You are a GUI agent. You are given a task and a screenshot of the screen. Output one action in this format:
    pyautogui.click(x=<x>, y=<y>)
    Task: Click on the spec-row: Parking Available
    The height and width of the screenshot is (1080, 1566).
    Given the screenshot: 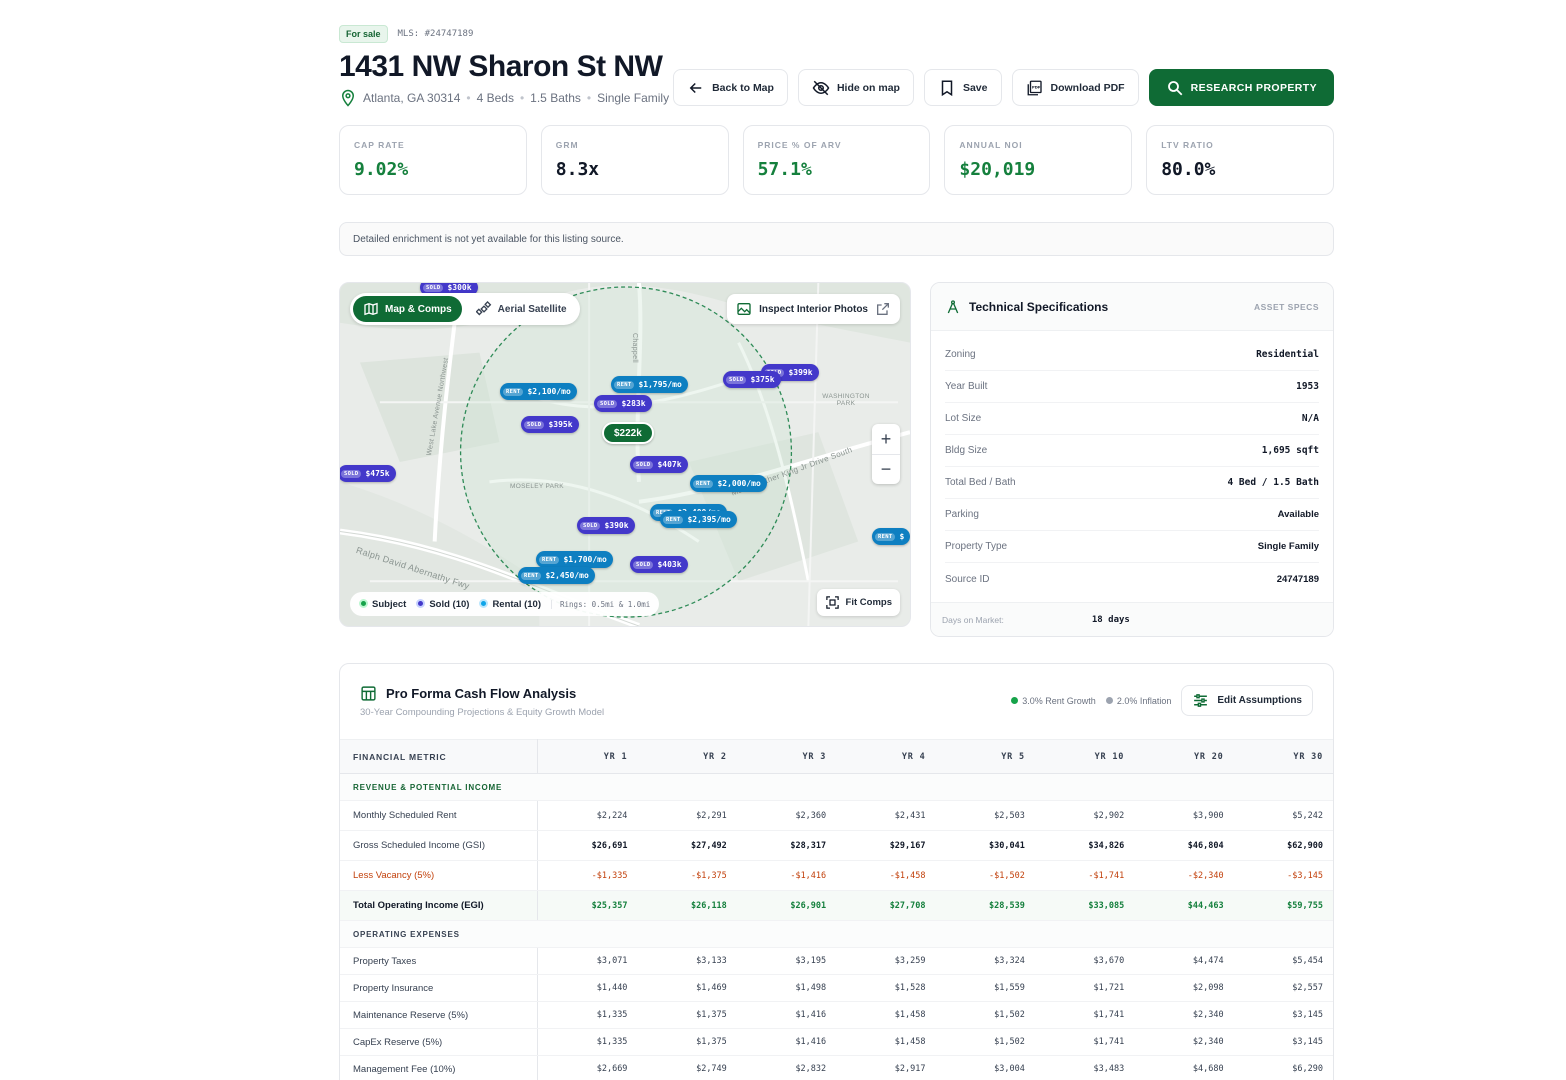 What is the action you would take?
    pyautogui.click(x=1132, y=515)
    